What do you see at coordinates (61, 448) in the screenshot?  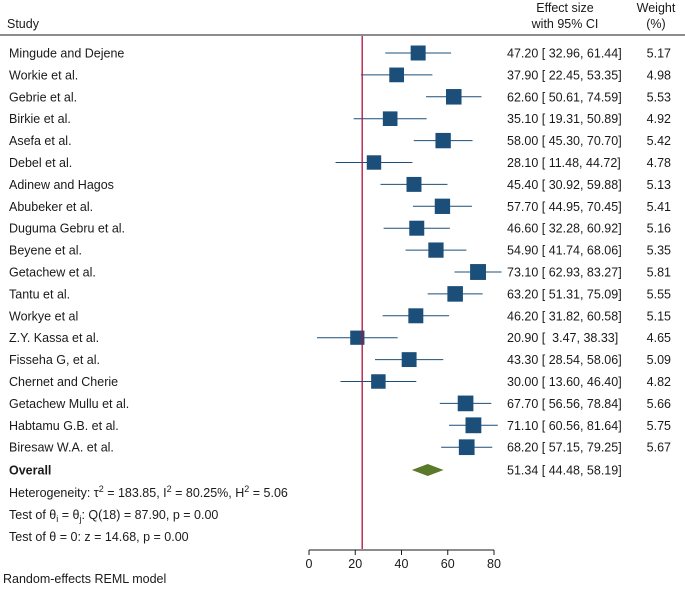 I see `study-name: Biresaw W.A. et al.` at bounding box center [61, 448].